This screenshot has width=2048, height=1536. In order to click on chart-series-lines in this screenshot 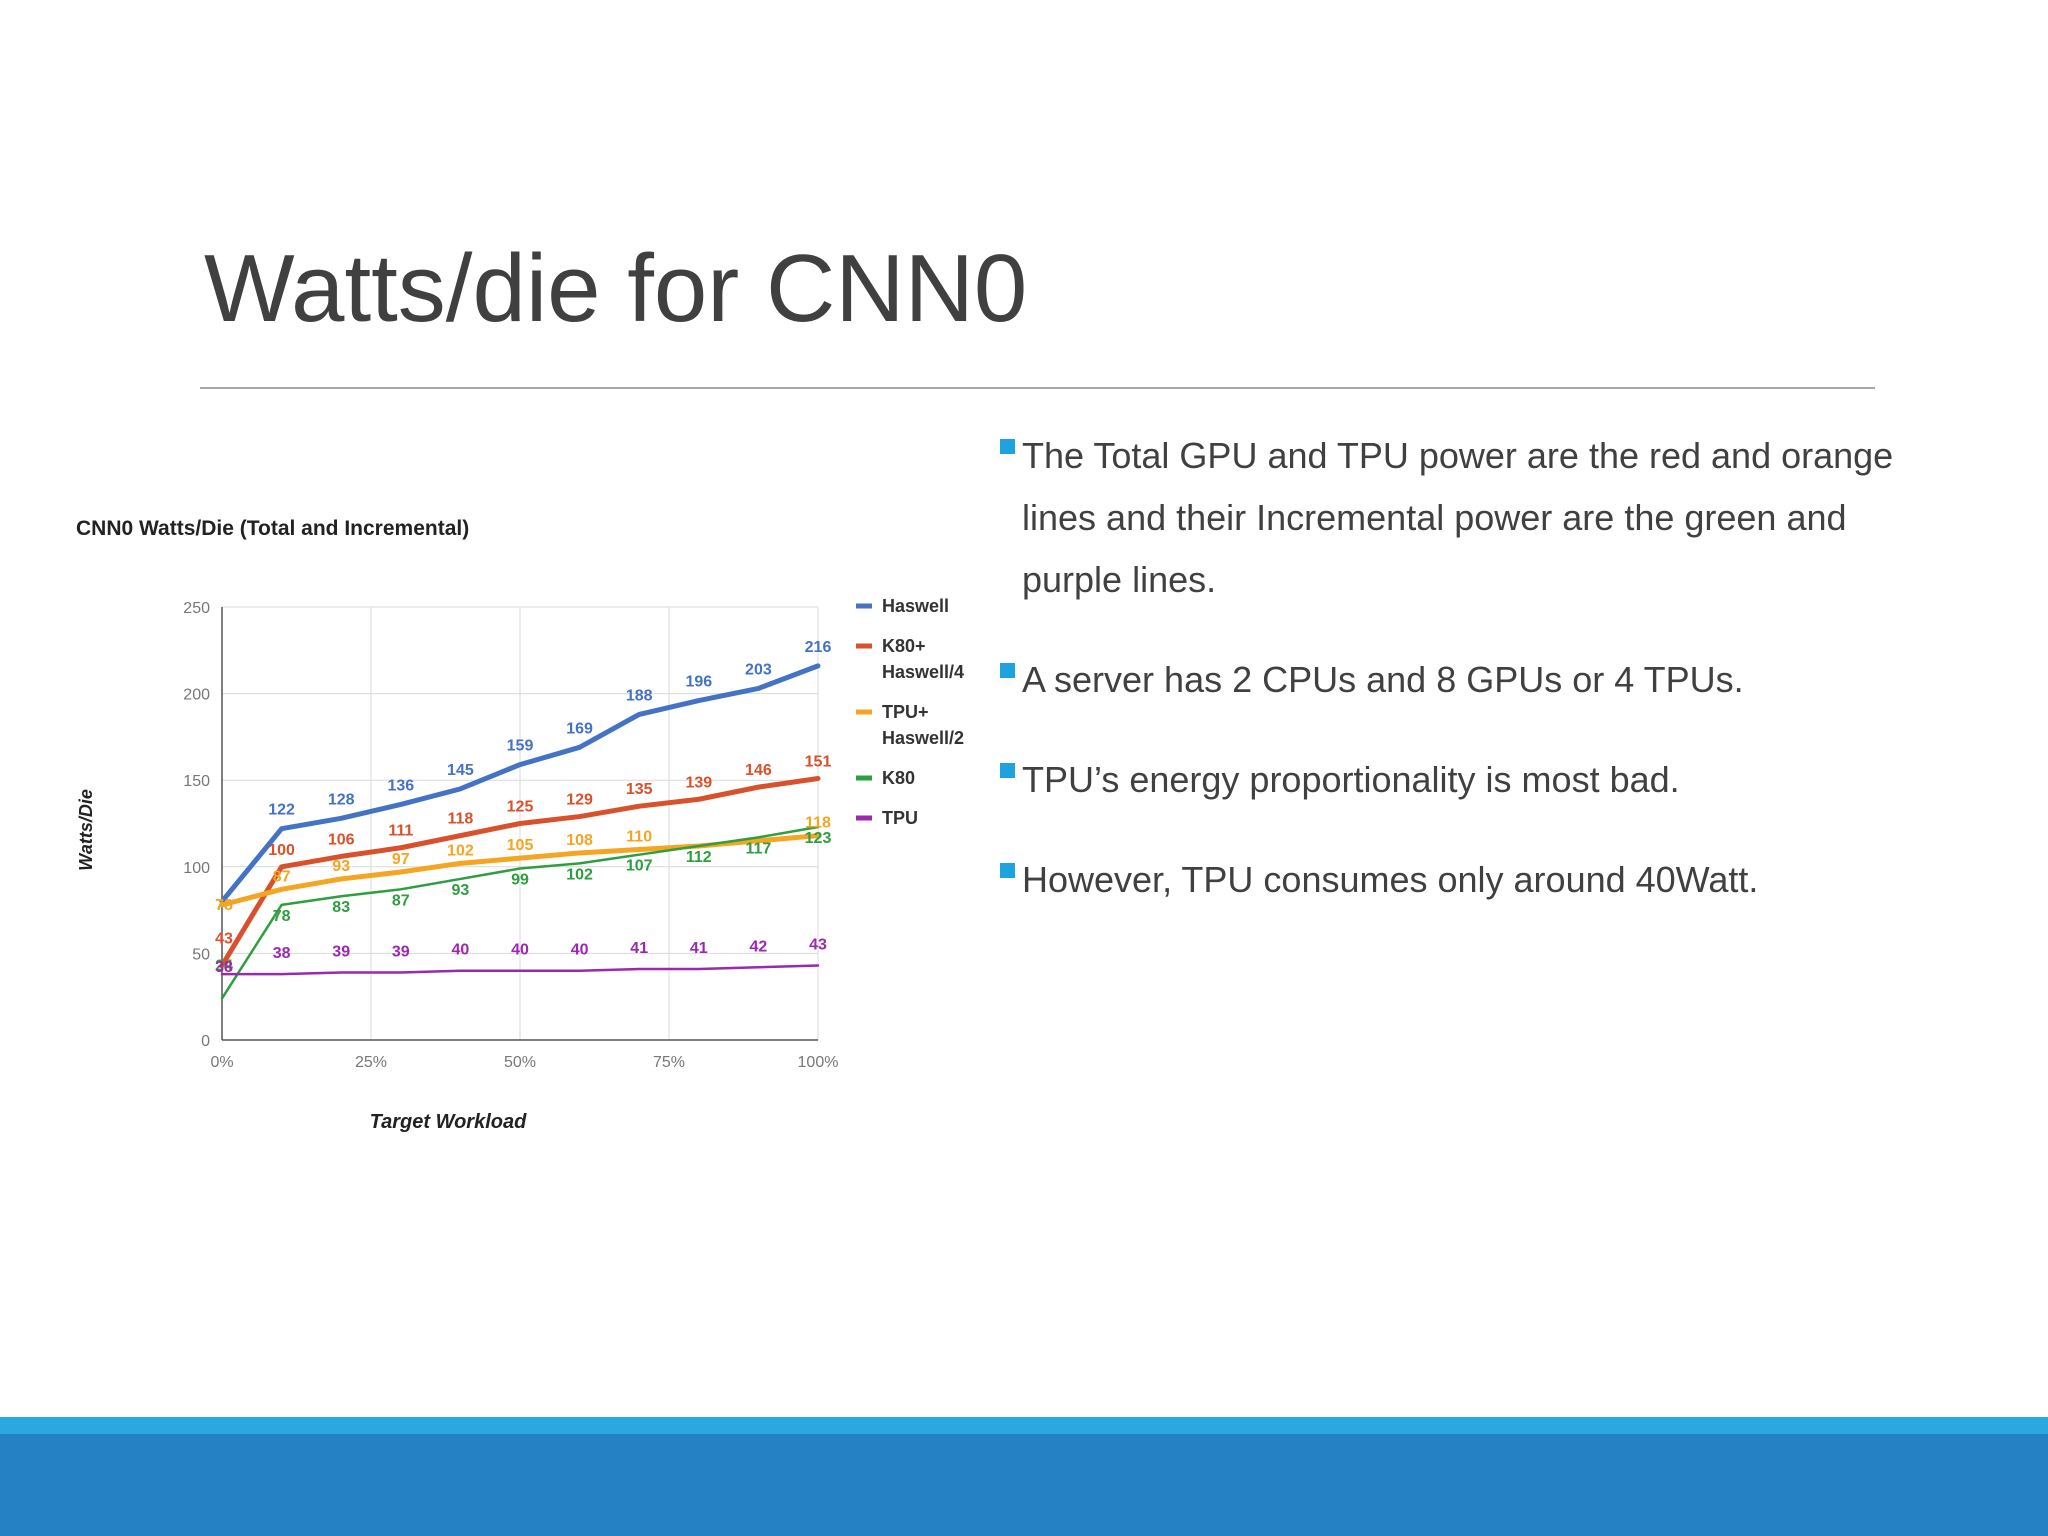, I will do `click(520, 831)`.